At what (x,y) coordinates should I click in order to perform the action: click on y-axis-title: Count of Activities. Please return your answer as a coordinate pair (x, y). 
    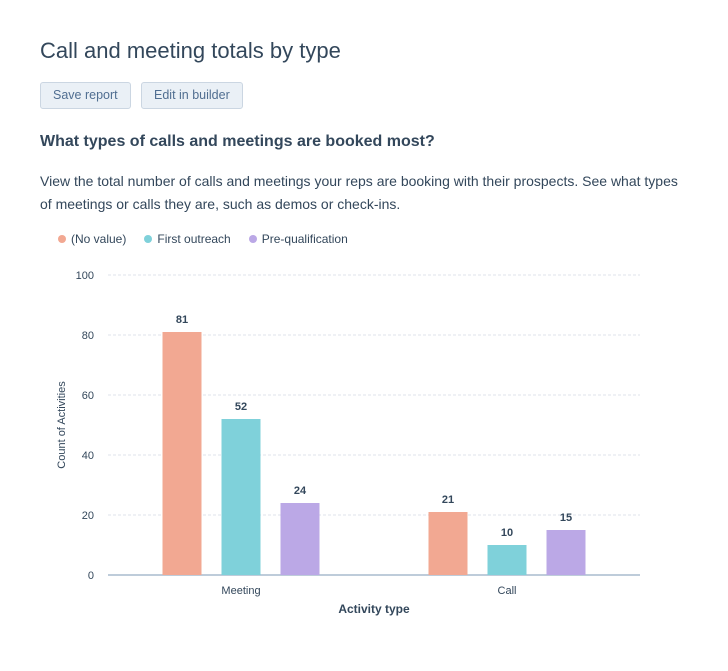
    Looking at the image, I should click on (62, 425).